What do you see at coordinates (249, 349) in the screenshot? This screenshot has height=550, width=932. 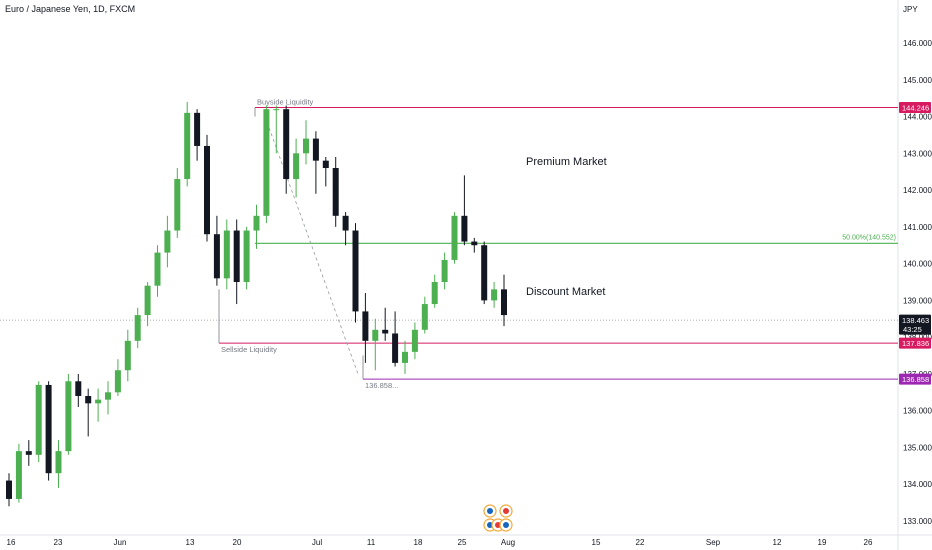 I see `sellside-liquidity-label: Sellside Liquidity` at bounding box center [249, 349].